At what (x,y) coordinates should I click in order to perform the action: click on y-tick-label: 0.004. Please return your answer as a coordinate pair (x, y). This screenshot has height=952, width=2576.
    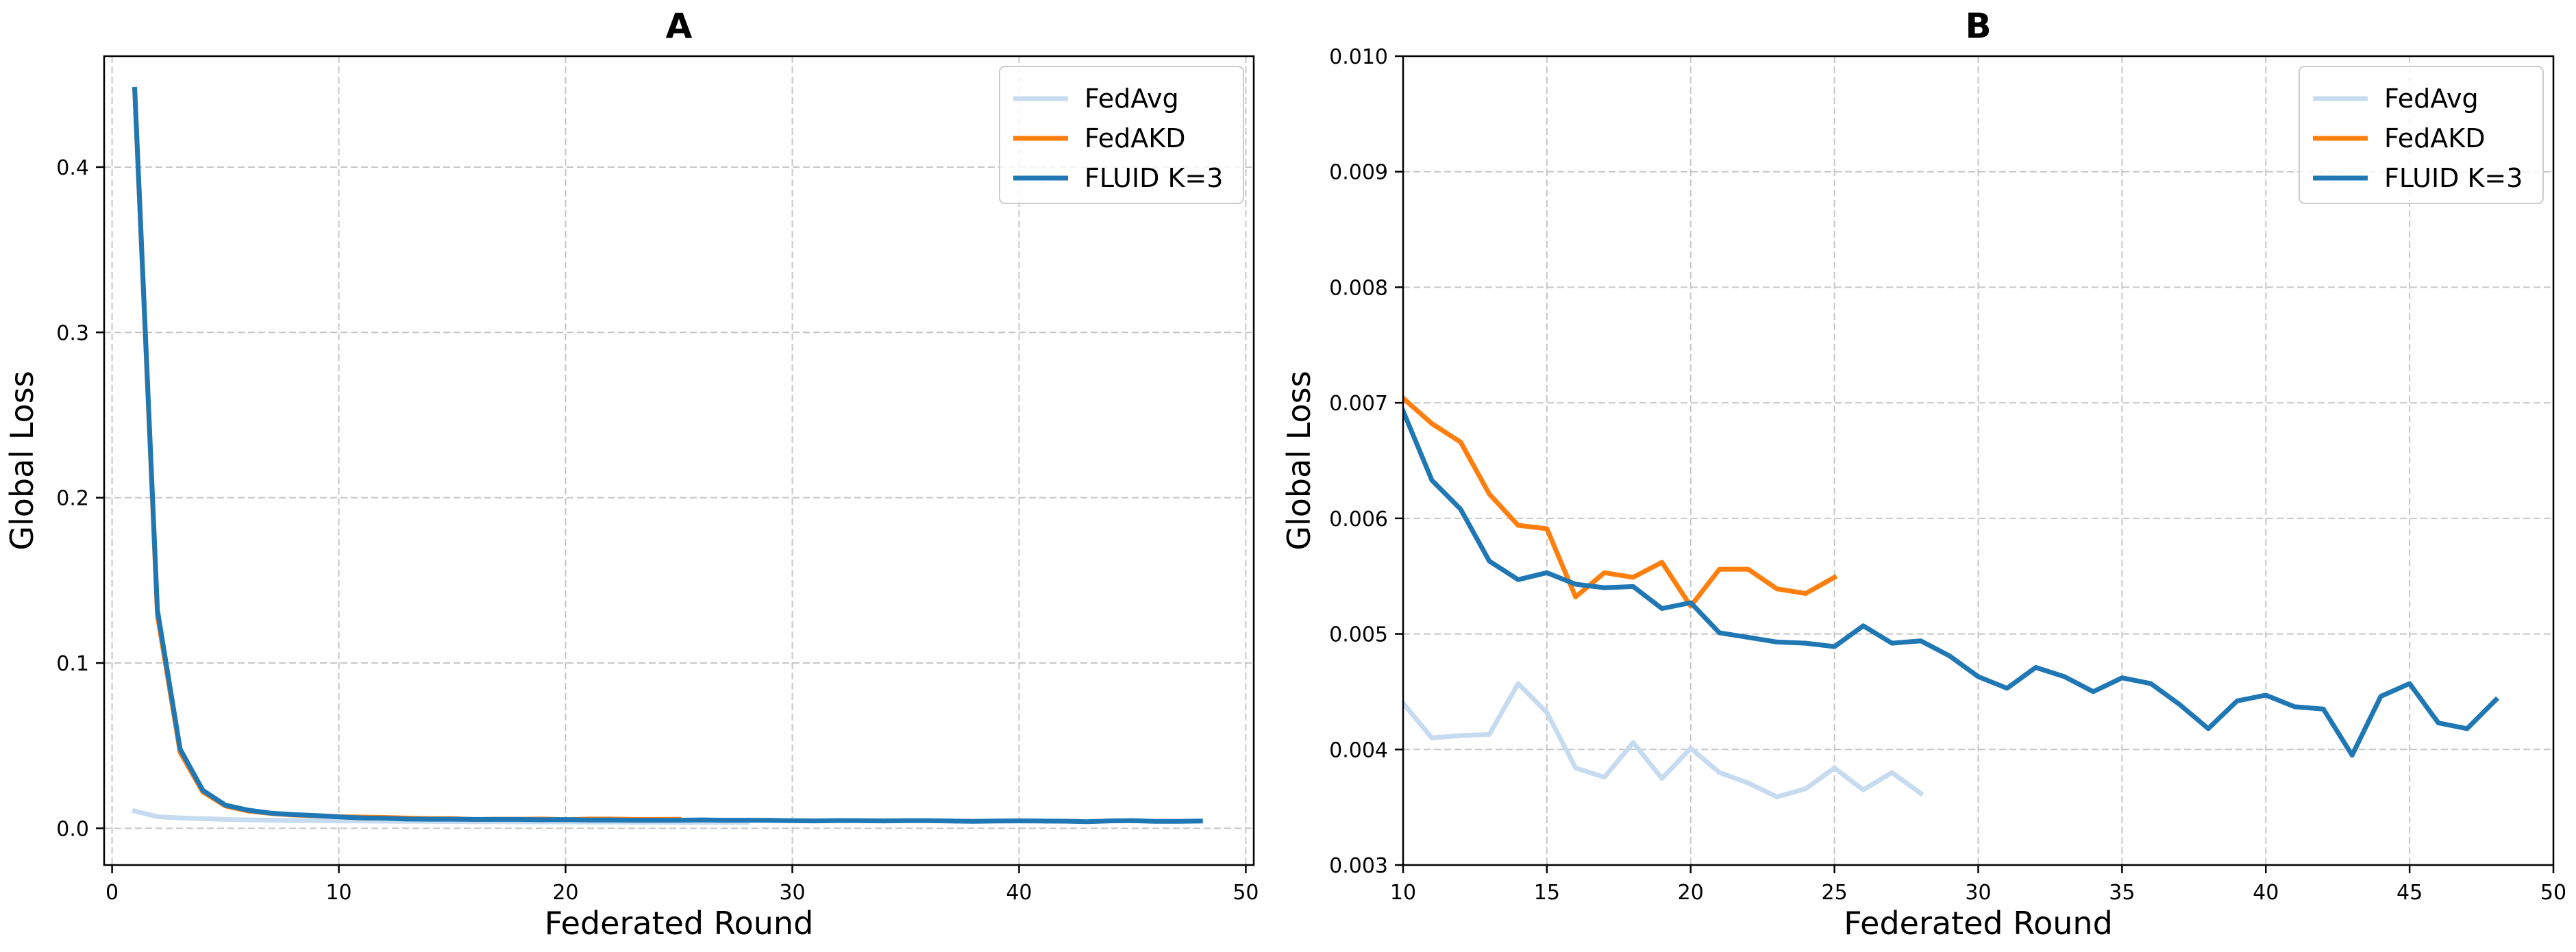
    Looking at the image, I should click on (1358, 750).